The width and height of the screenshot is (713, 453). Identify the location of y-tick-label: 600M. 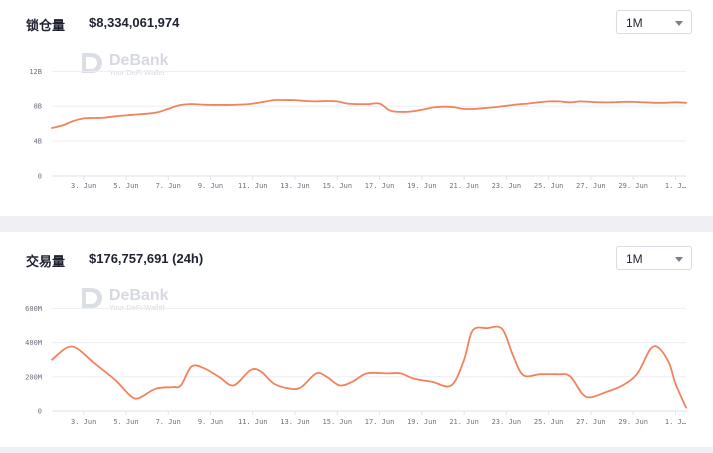
(33, 309).